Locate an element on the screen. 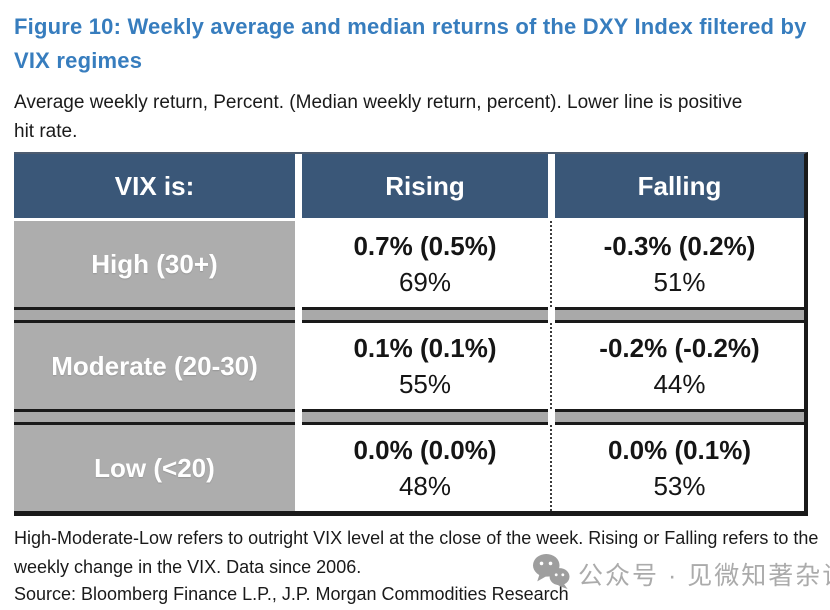 The height and width of the screenshot is (610, 830). avg-median-return: 0.1% (0.1%) is located at coordinates (425, 348).